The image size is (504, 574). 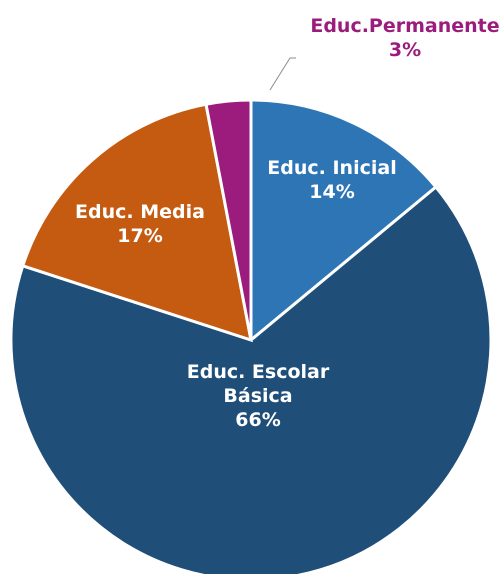 I want to click on slice-label-educ-inicial: Educ. Inicial 14%, so click(x=331, y=180).